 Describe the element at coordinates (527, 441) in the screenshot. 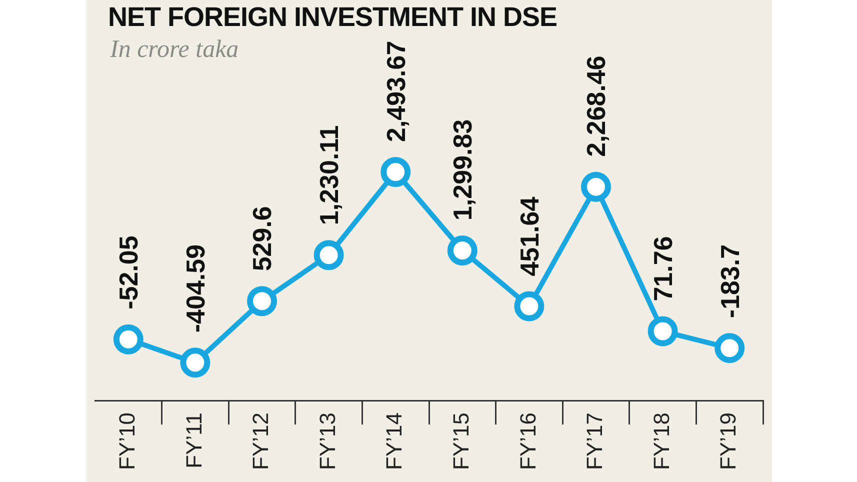

I see `x-tick-label: FY’16` at that location.